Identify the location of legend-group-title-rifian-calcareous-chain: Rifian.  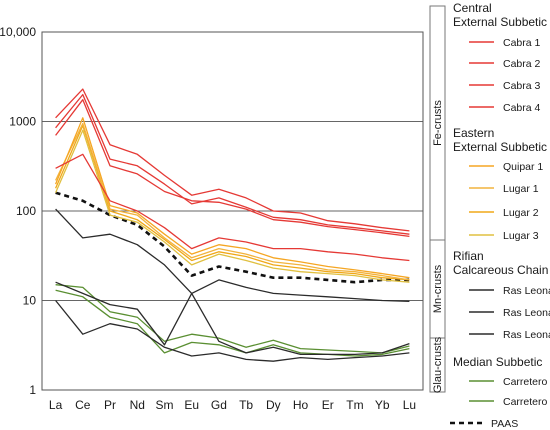
(468, 256).